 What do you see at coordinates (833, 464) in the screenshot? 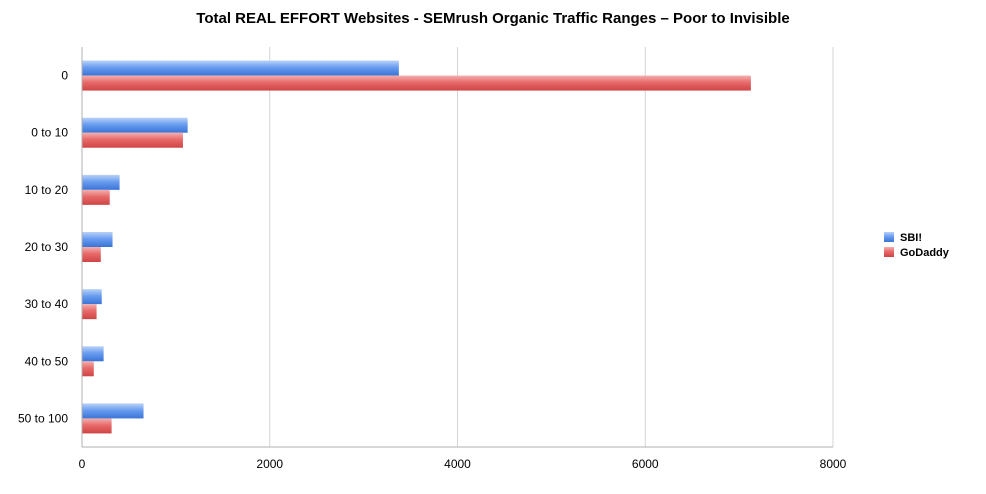
I see `x-tick-label: 8000` at bounding box center [833, 464].